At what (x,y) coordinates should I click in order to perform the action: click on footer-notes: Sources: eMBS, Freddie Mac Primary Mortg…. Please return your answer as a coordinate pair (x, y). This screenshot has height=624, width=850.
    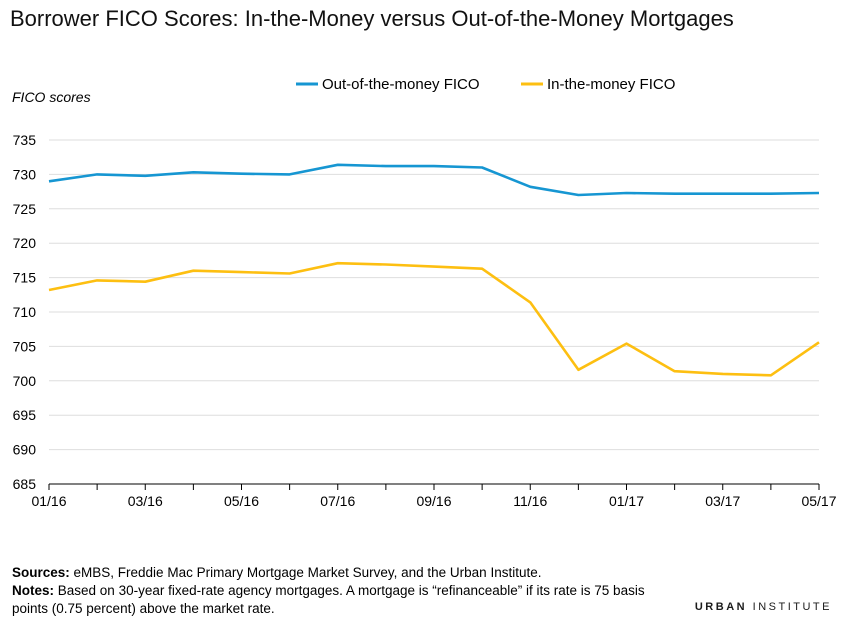
    Looking at the image, I should click on (332, 591).